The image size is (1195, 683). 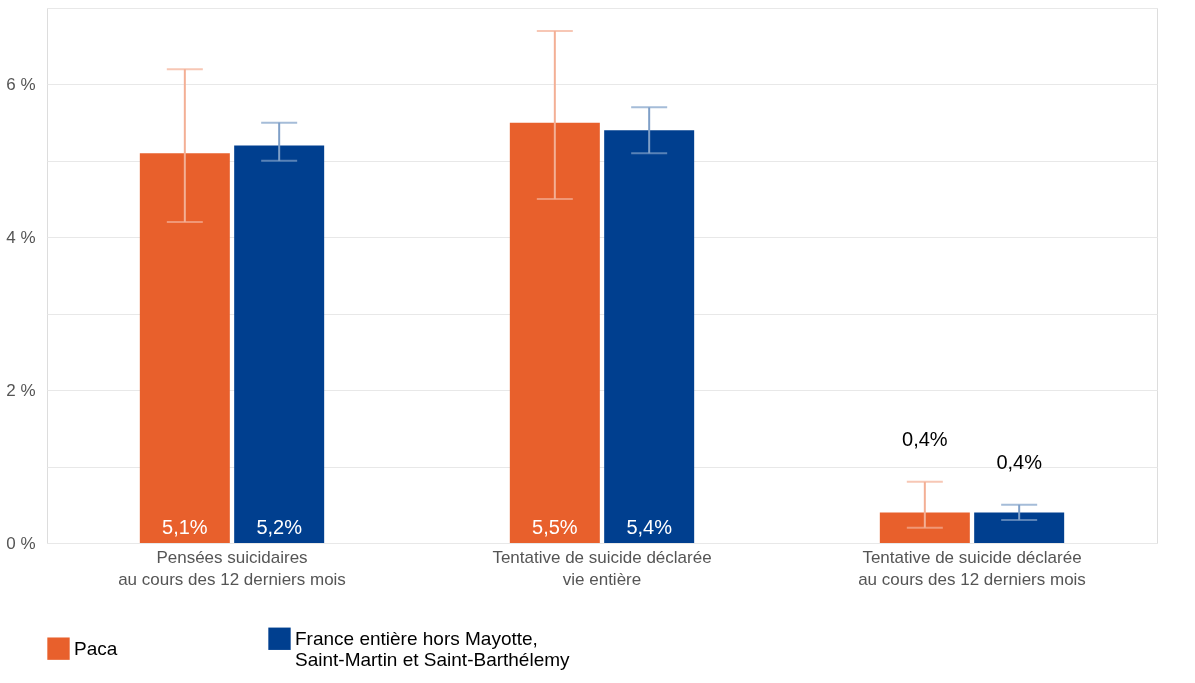 I want to click on x-tick-label: Tentative de suicide déclarée au cours des 12 derniers mois, so click(x=972, y=568).